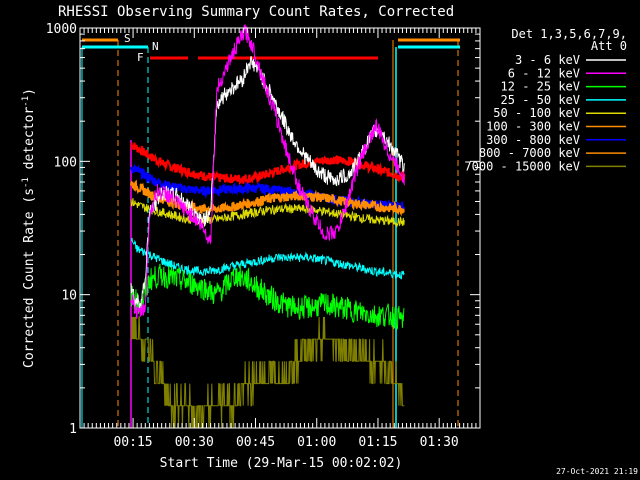  I want to click on legend-label: 300 - 800 keV, so click(533, 140).